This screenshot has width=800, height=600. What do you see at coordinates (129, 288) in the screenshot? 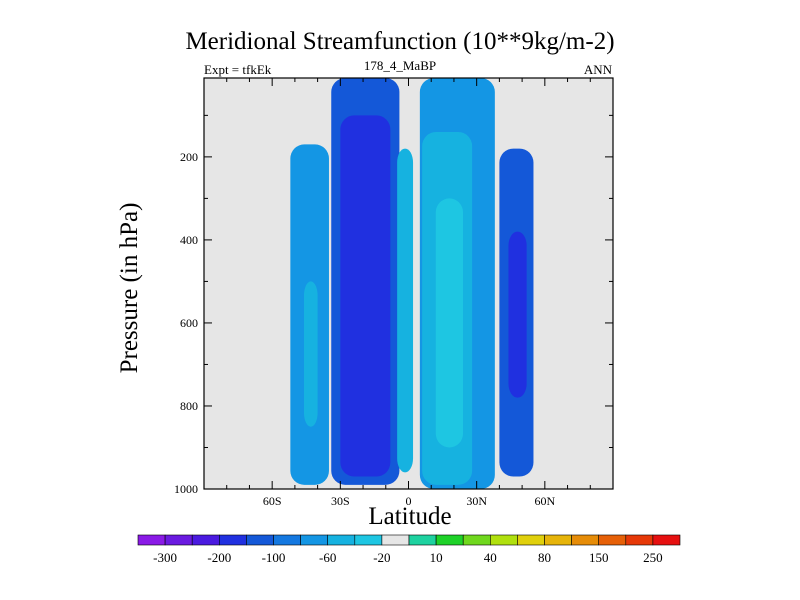
I see `y-axis-label: Pressure (in hPa)` at bounding box center [129, 288].